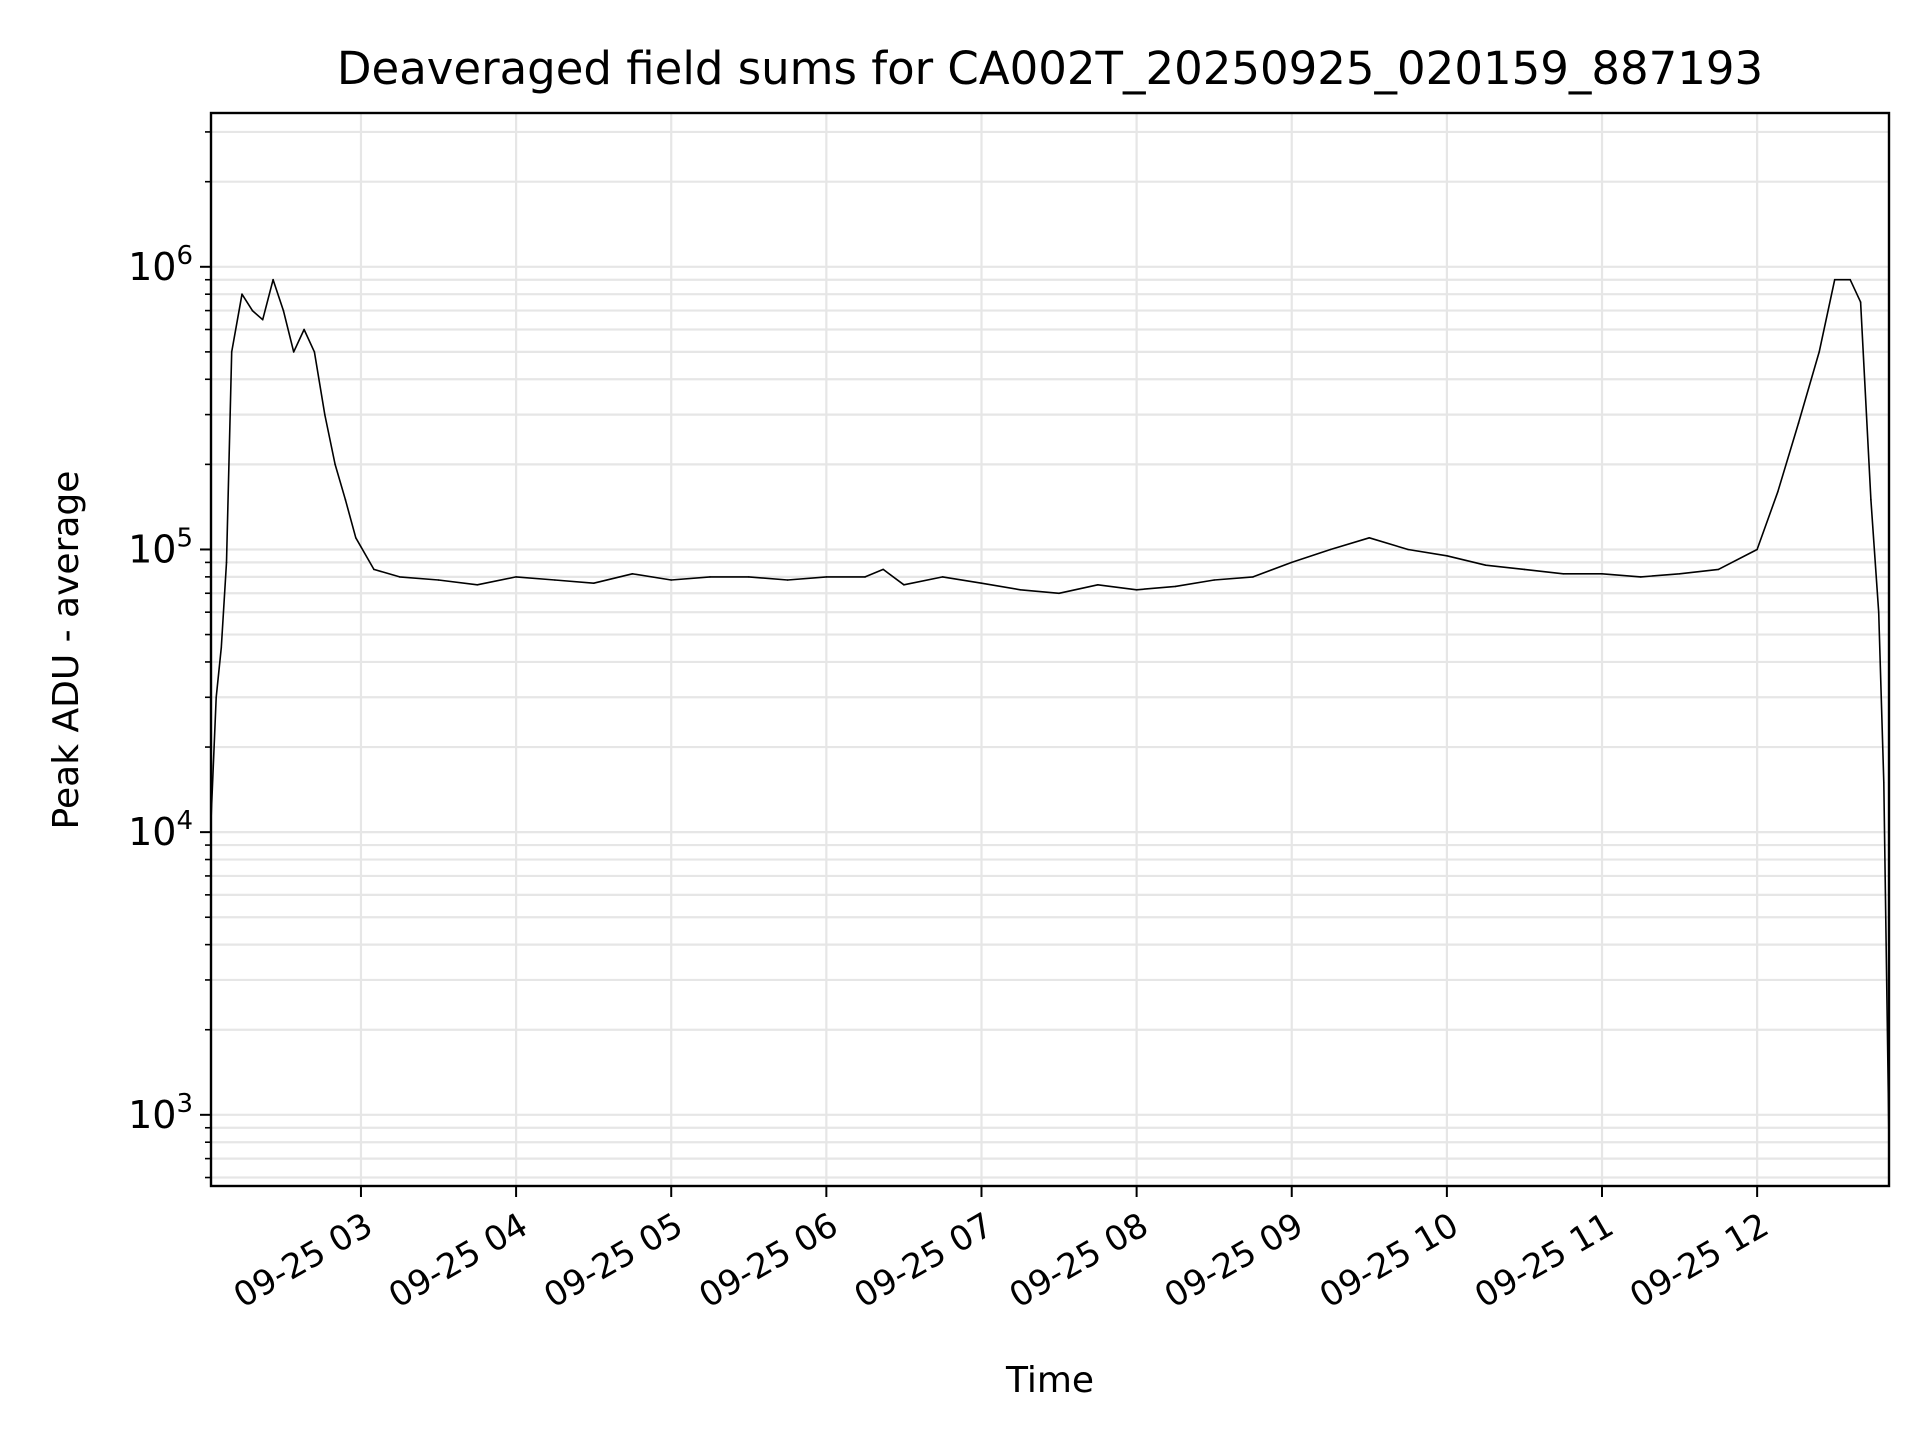  I want to click on y-tick-label: 10³, so click(160, 1113).